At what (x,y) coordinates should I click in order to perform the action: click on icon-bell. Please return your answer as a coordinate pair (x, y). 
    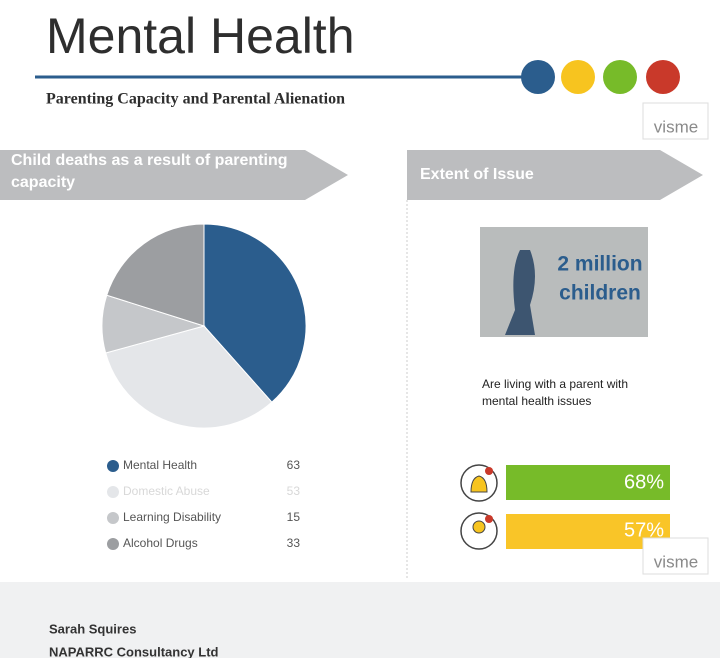
    Looking at the image, I should click on (479, 484).